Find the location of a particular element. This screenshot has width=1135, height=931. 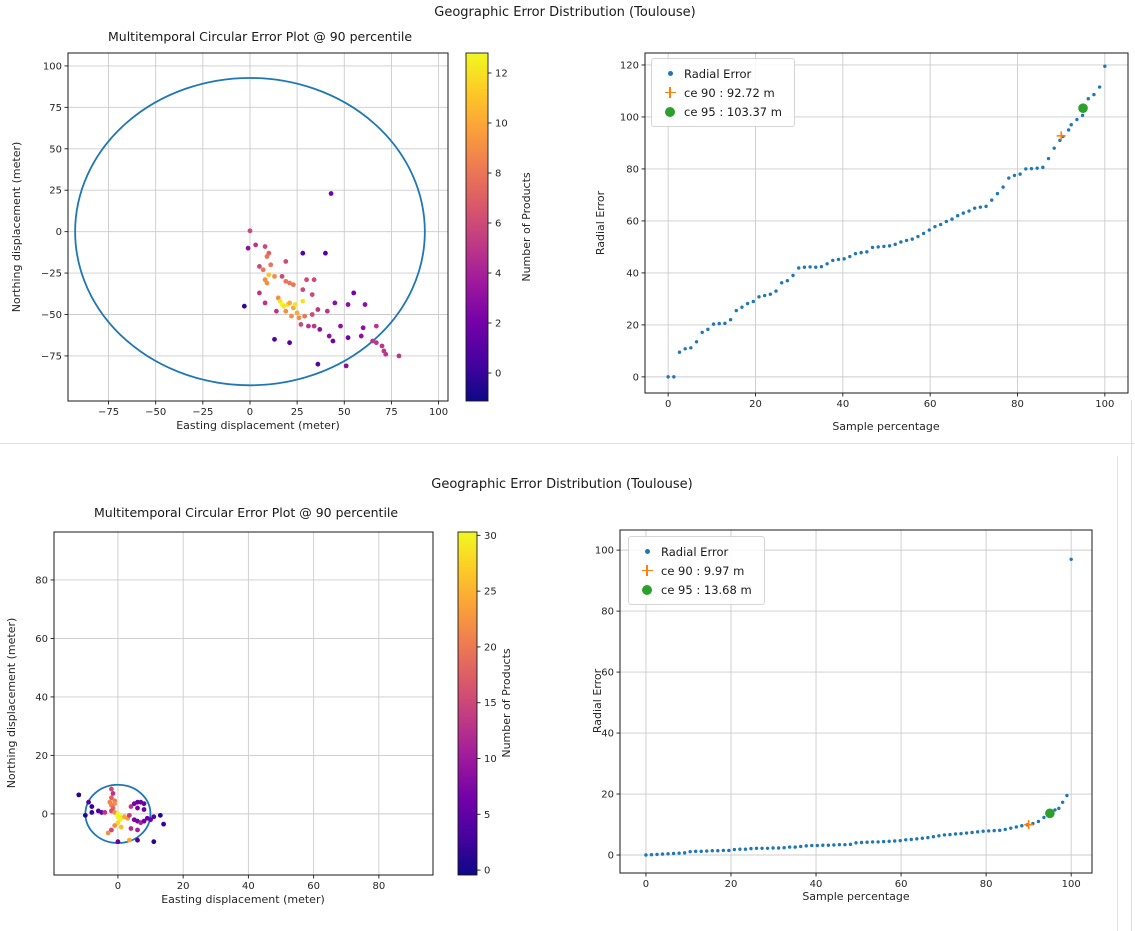

legend-label: ce 90 : 9.97 m is located at coordinates (703, 570).